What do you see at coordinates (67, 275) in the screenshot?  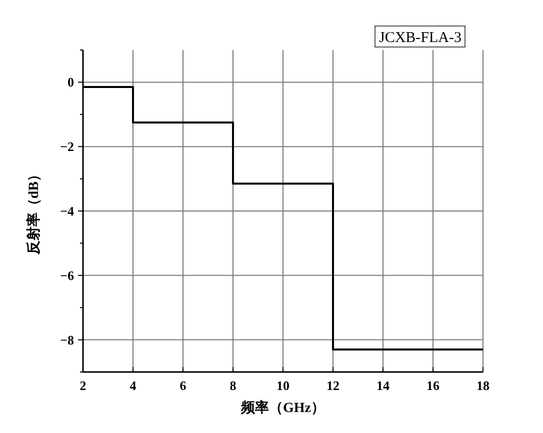 I see `y-tick-label: −6` at bounding box center [67, 275].